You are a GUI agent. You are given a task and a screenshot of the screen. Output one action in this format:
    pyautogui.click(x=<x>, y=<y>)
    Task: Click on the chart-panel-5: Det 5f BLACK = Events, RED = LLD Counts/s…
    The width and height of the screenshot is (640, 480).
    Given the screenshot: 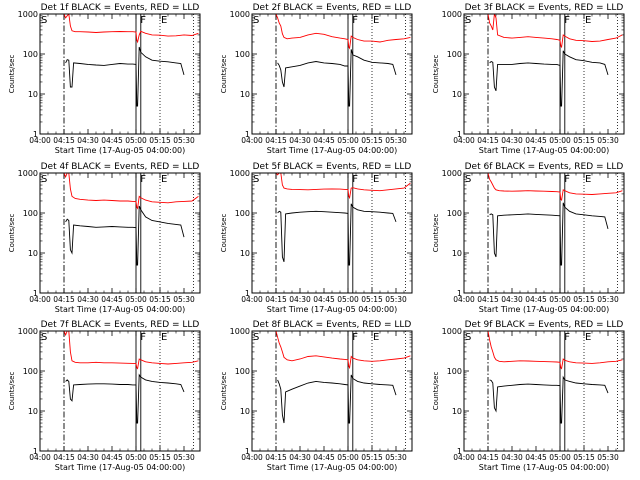 What is the action you would take?
    pyautogui.click(x=316, y=238)
    